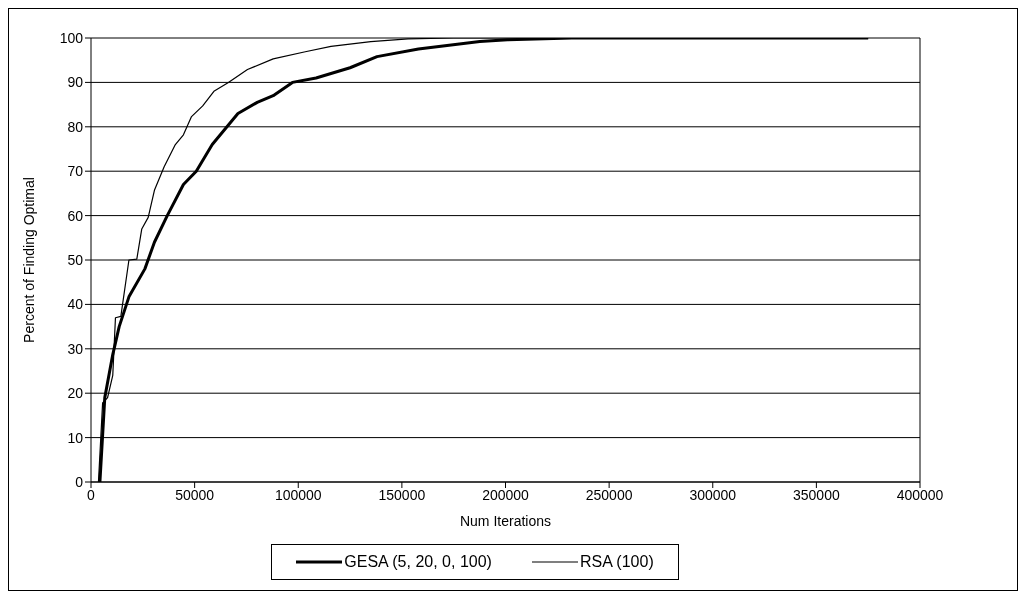 This screenshot has height=599, width=1026. I want to click on y-tick-label: 30, so click(75, 348).